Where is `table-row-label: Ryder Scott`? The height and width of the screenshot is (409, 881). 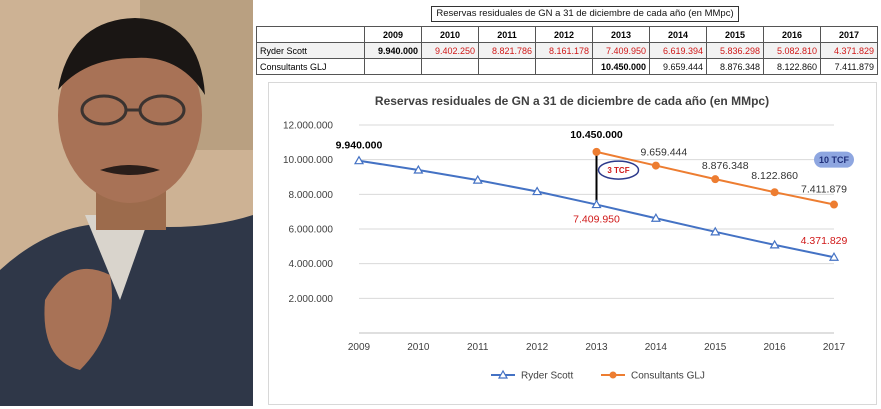 table-row-label: Ryder Scott is located at coordinates (310, 50).